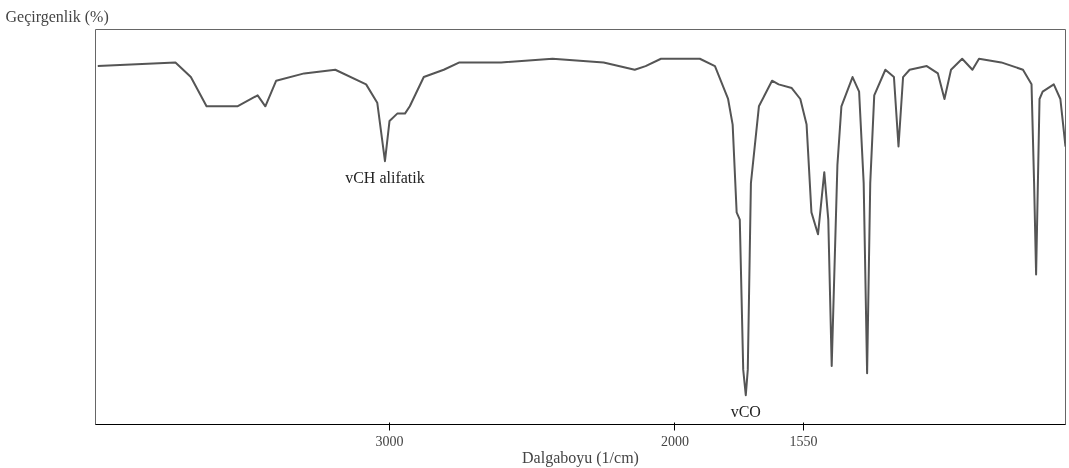 Image resolution: width=1069 pixels, height=468 pixels. I want to click on annotation: vCO, so click(745, 412).